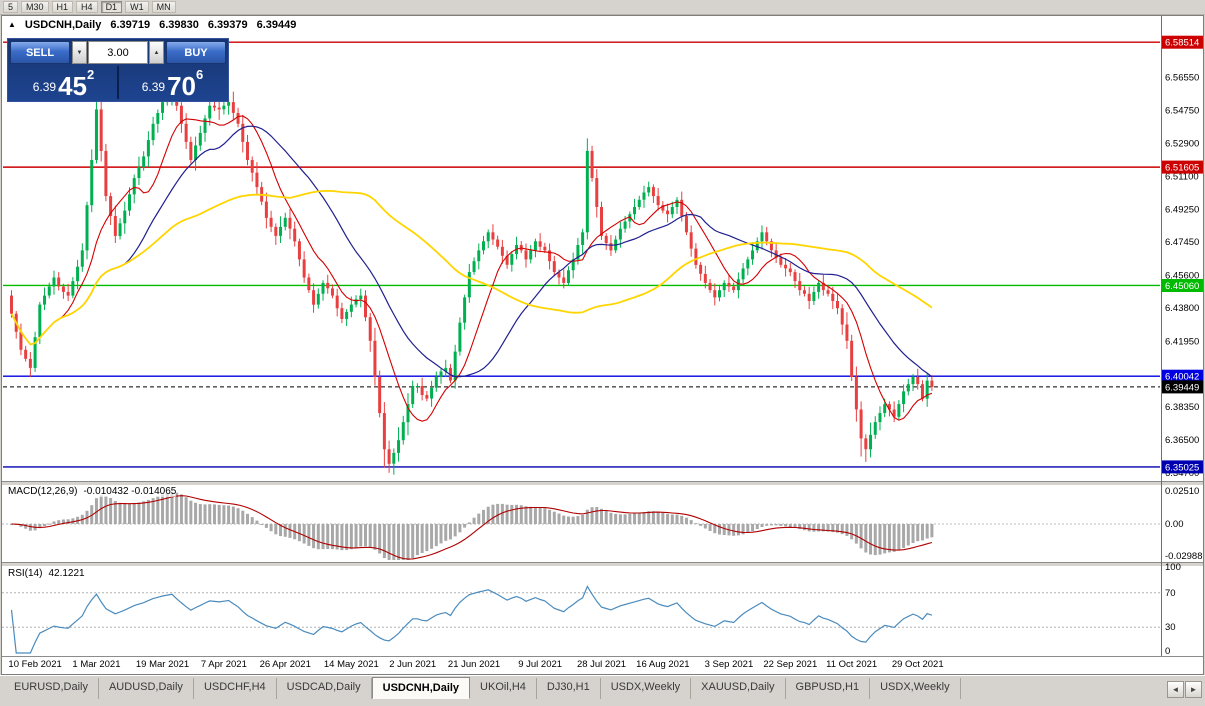 The image size is (1205, 706). I want to click on svg-text: 0, so click(1167, 651).